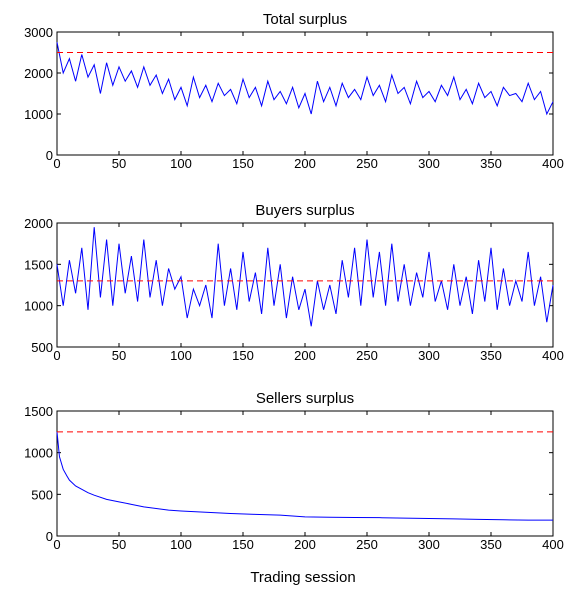  I want to click on chart-title: Buyers surplus, so click(304, 210).